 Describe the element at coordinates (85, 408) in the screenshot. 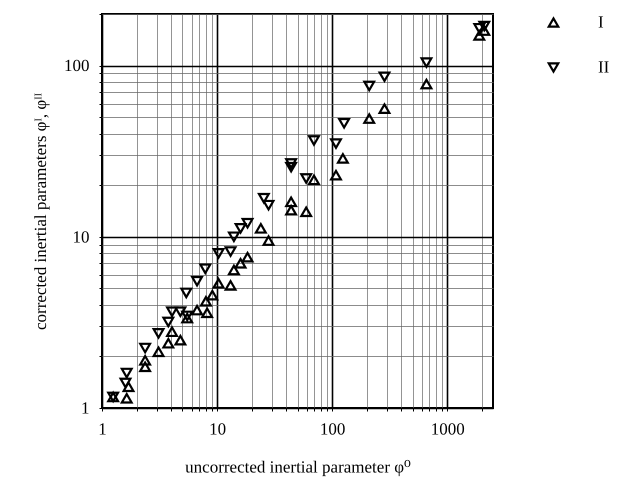

I see `y-tick-label: 1` at that location.